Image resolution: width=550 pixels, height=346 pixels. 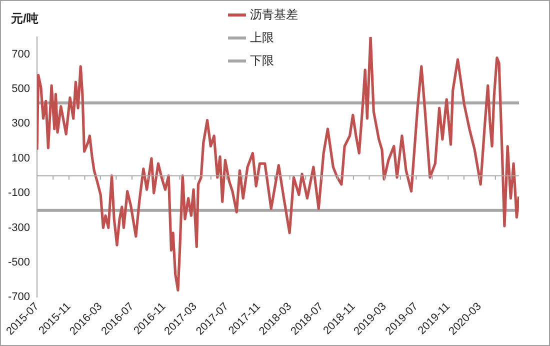 I want to click on y-tick-label: 700, so click(x=21, y=54).